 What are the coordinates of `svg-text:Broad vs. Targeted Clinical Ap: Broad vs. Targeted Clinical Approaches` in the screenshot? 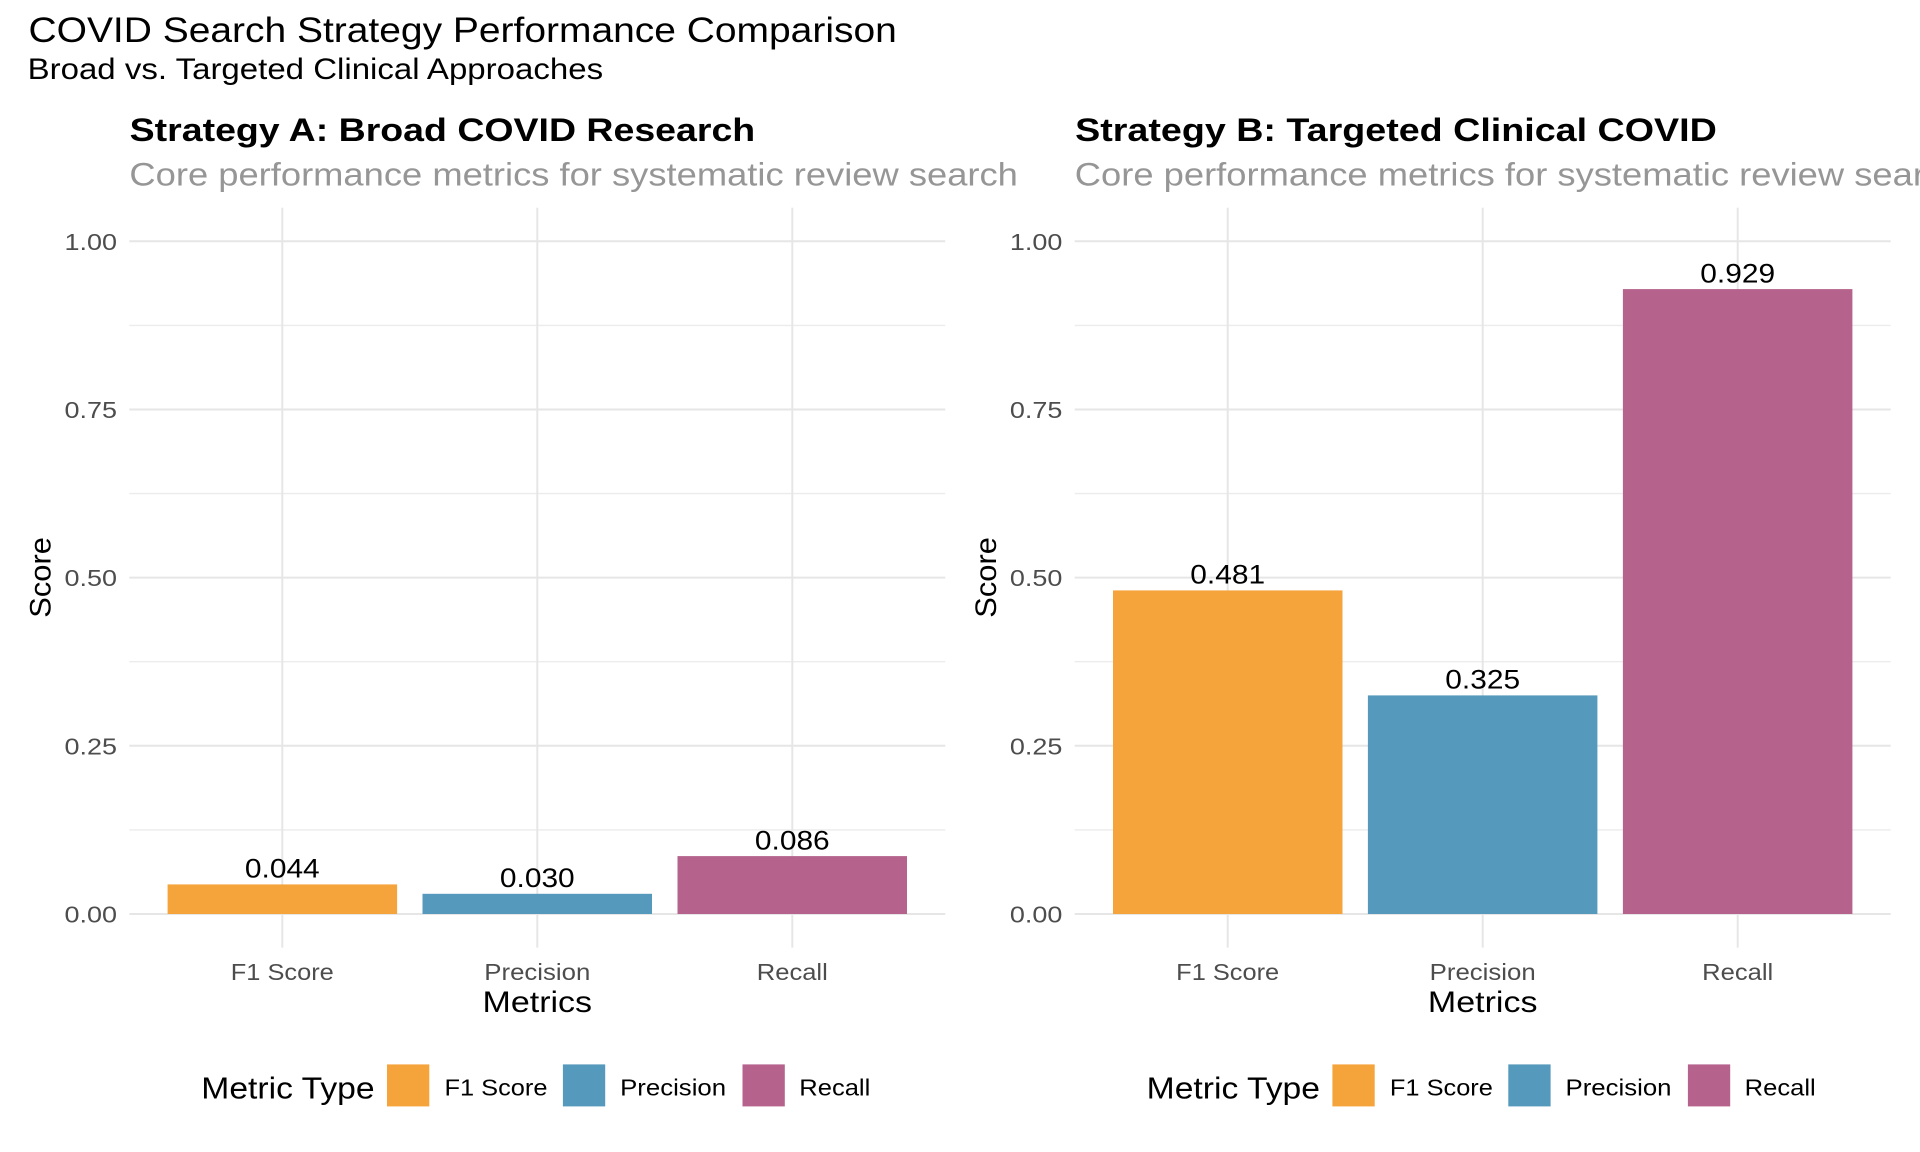 It's located at (316, 69).